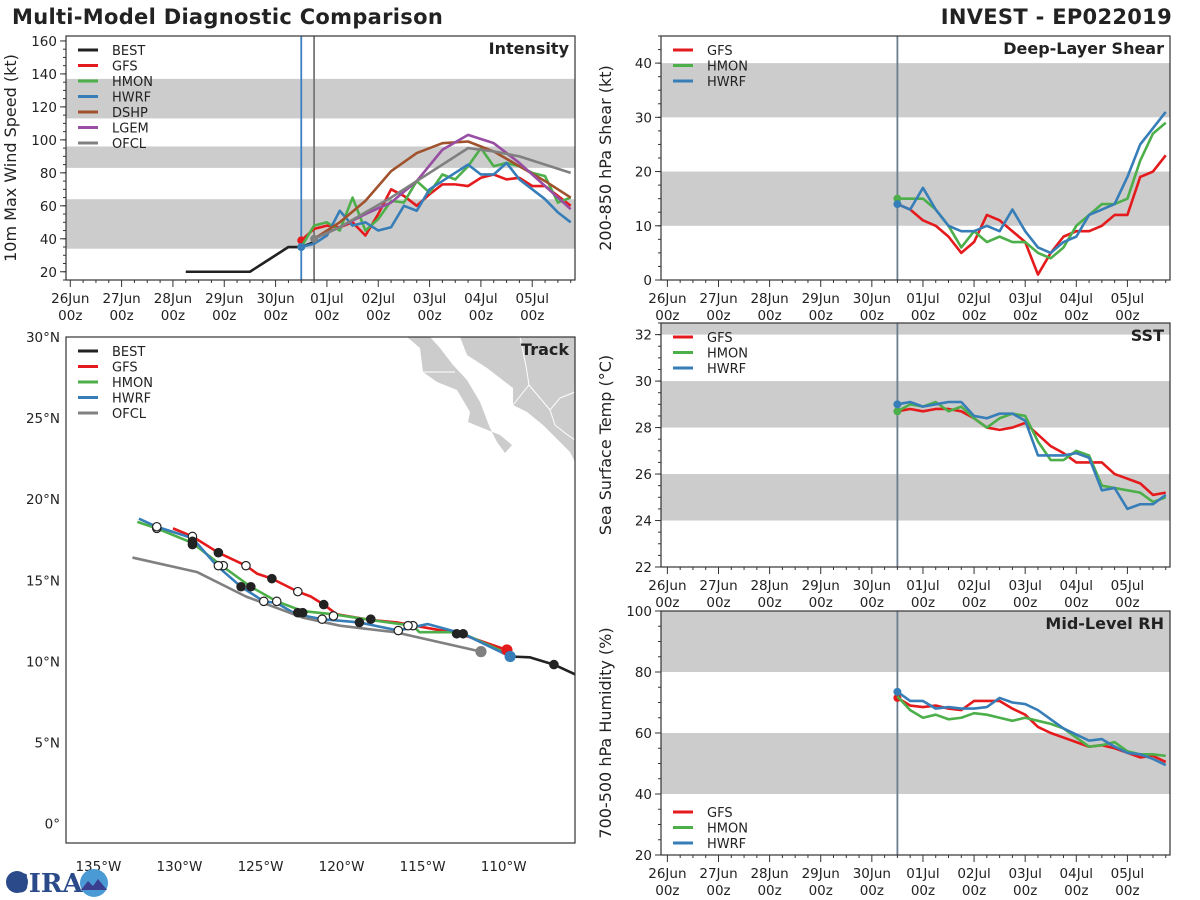  I want to click on y-tick-label: 80, so click(48, 174).